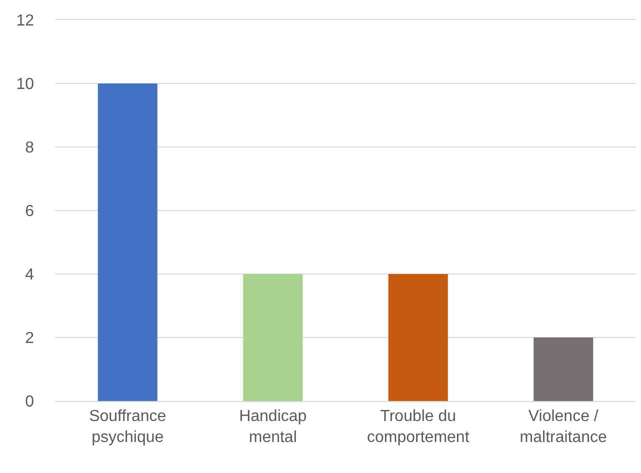 This screenshot has width=641, height=473. Describe the element at coordinates (564, 427) in the screenshot. I see `x-tick-label: Violence / maltraitance` at that location.